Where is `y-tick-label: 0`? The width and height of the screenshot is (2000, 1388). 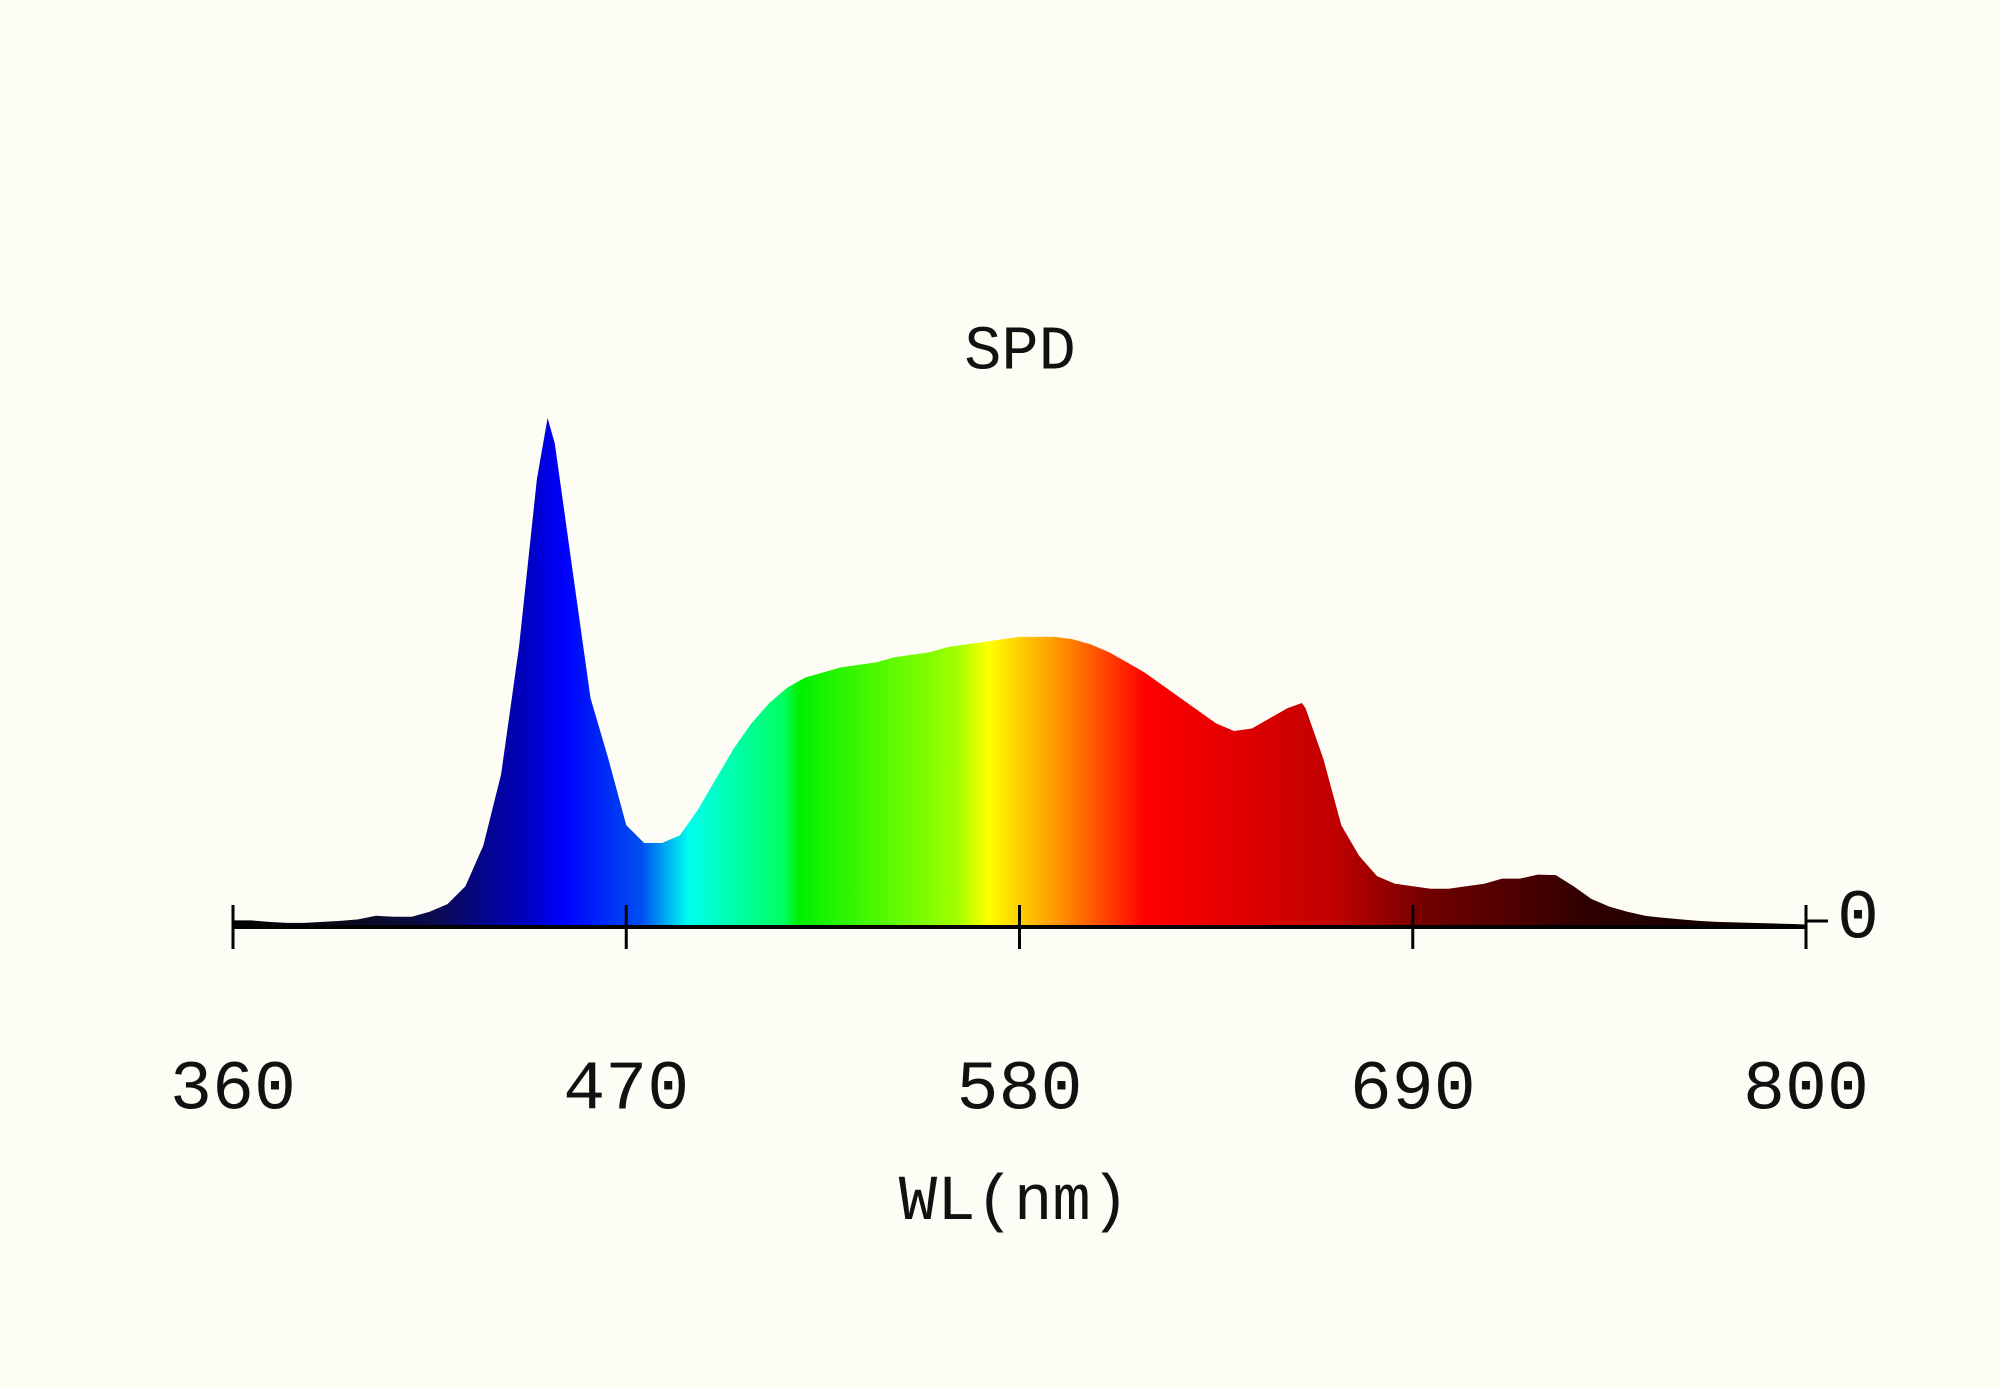
y-tick-label: 0 is located at coordinates (1858, 919).